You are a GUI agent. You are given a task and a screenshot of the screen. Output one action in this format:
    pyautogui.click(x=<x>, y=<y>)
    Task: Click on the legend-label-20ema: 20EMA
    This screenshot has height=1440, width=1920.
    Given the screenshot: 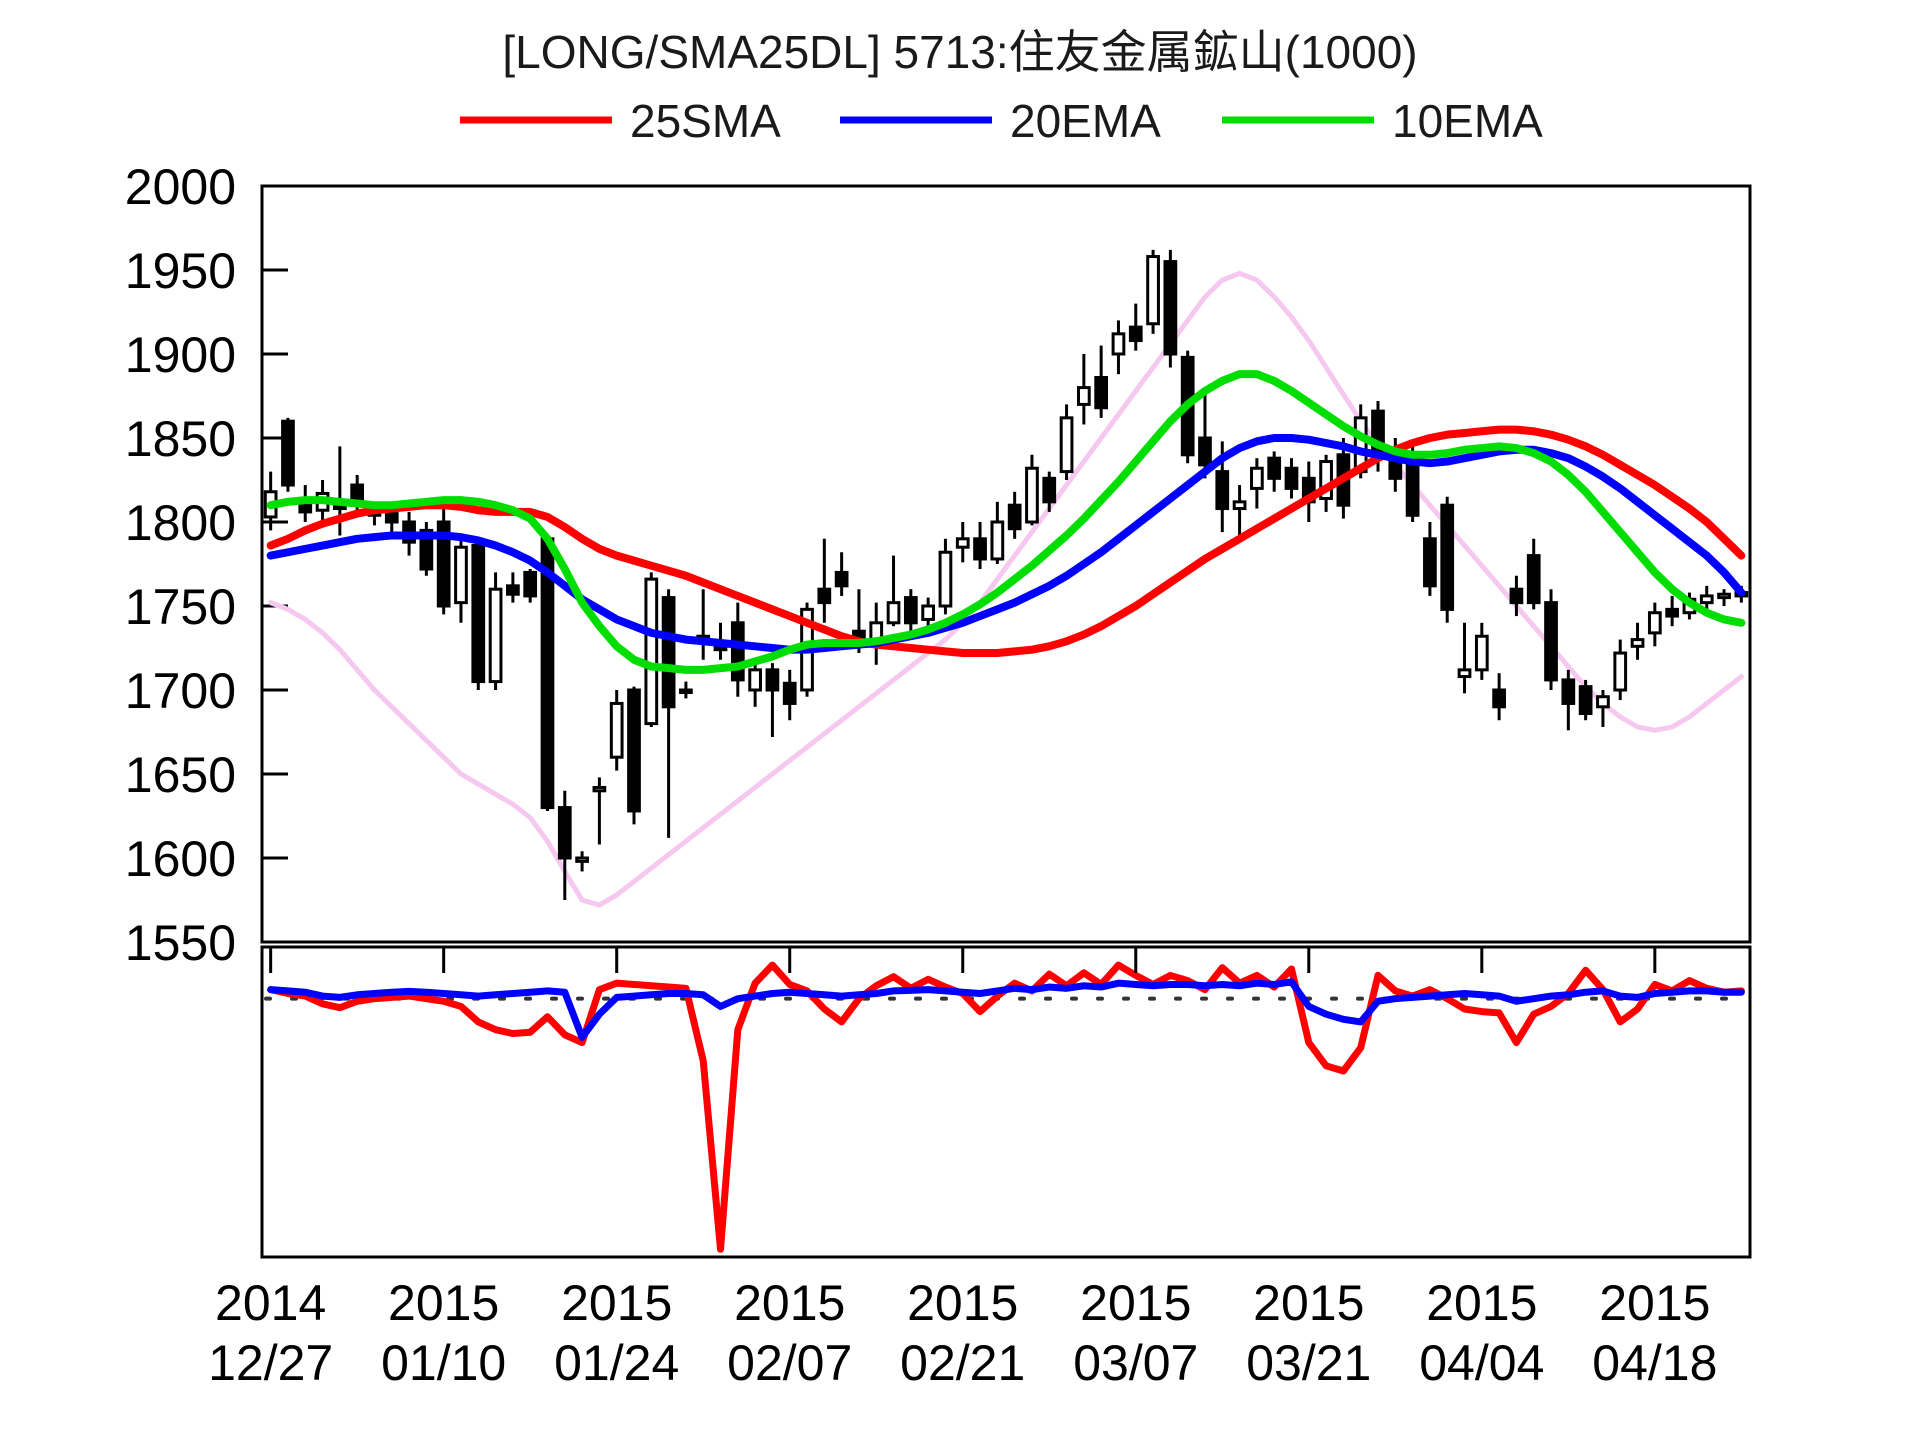 What is the action you would take?
    pyautogui.click(x=1085, y=121)
    